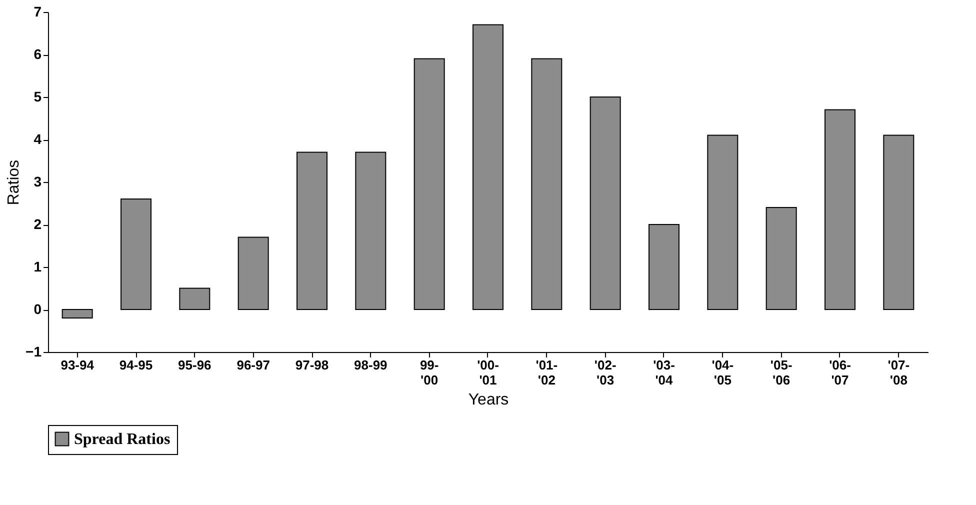 The height and width of the screenshot is (505, 976). I want to click on x-tick-label: 97-98, so click(312, 365).